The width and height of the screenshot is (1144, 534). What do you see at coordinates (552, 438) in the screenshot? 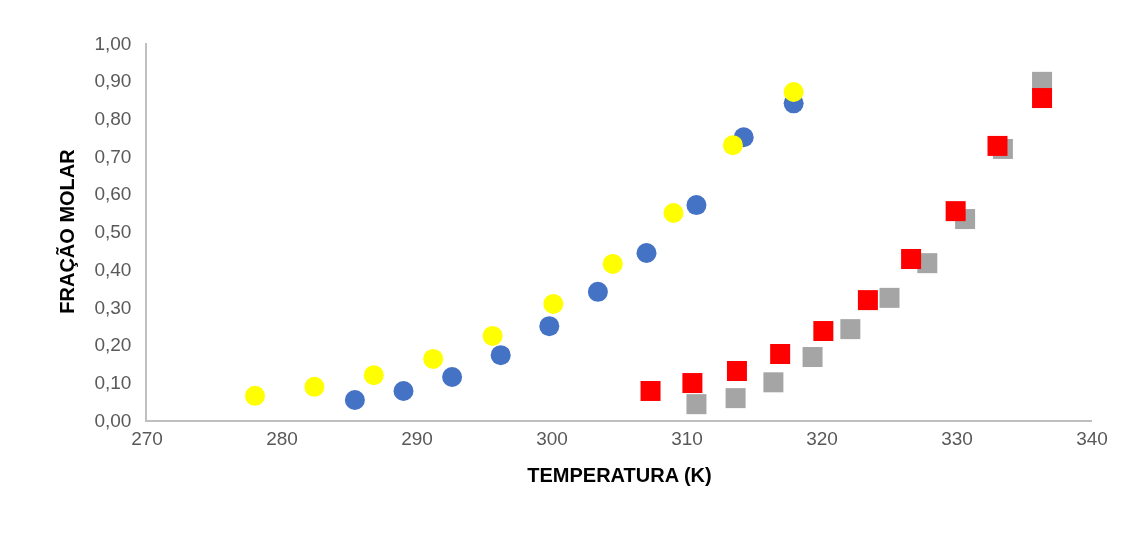
I see `x-tick-label: 300` at bounding box center [552, 438].